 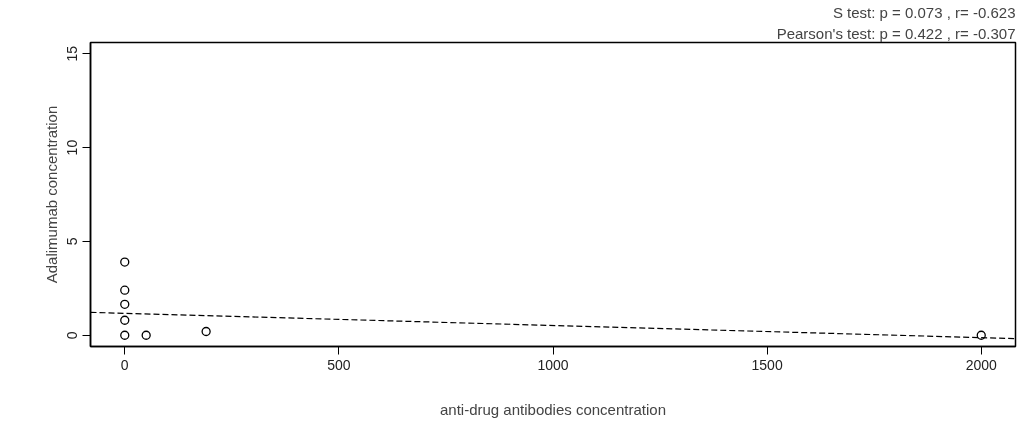 What do you see at coordinates (72, 147) in the screenshot?
I see `y-tick-label: 10` at bounding box center [72, 147].